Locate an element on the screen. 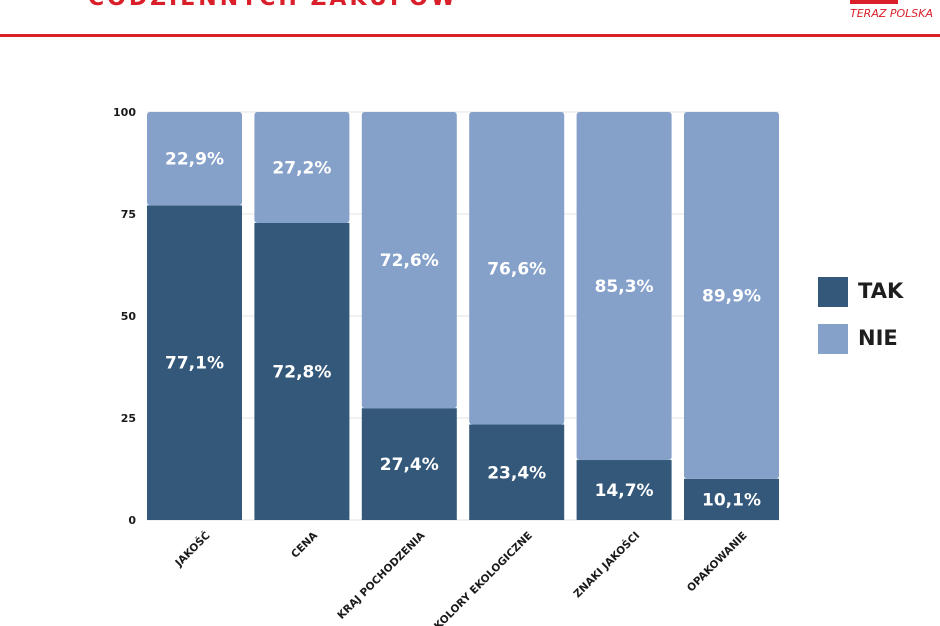 The image size is (940, 626). data-label-tak: 14,7% is located at coordinates (624, 491).